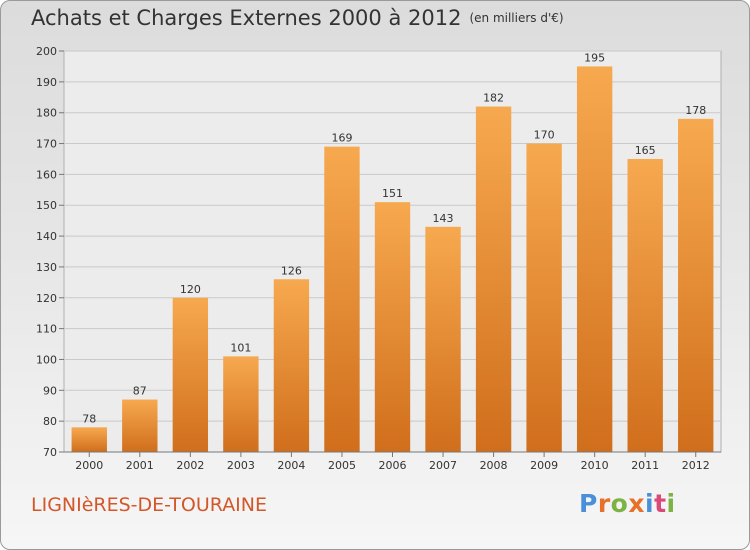  Describe the element at coordinates (46, 174) in the screenshot. I see `y-tick-label: 160` at that location.